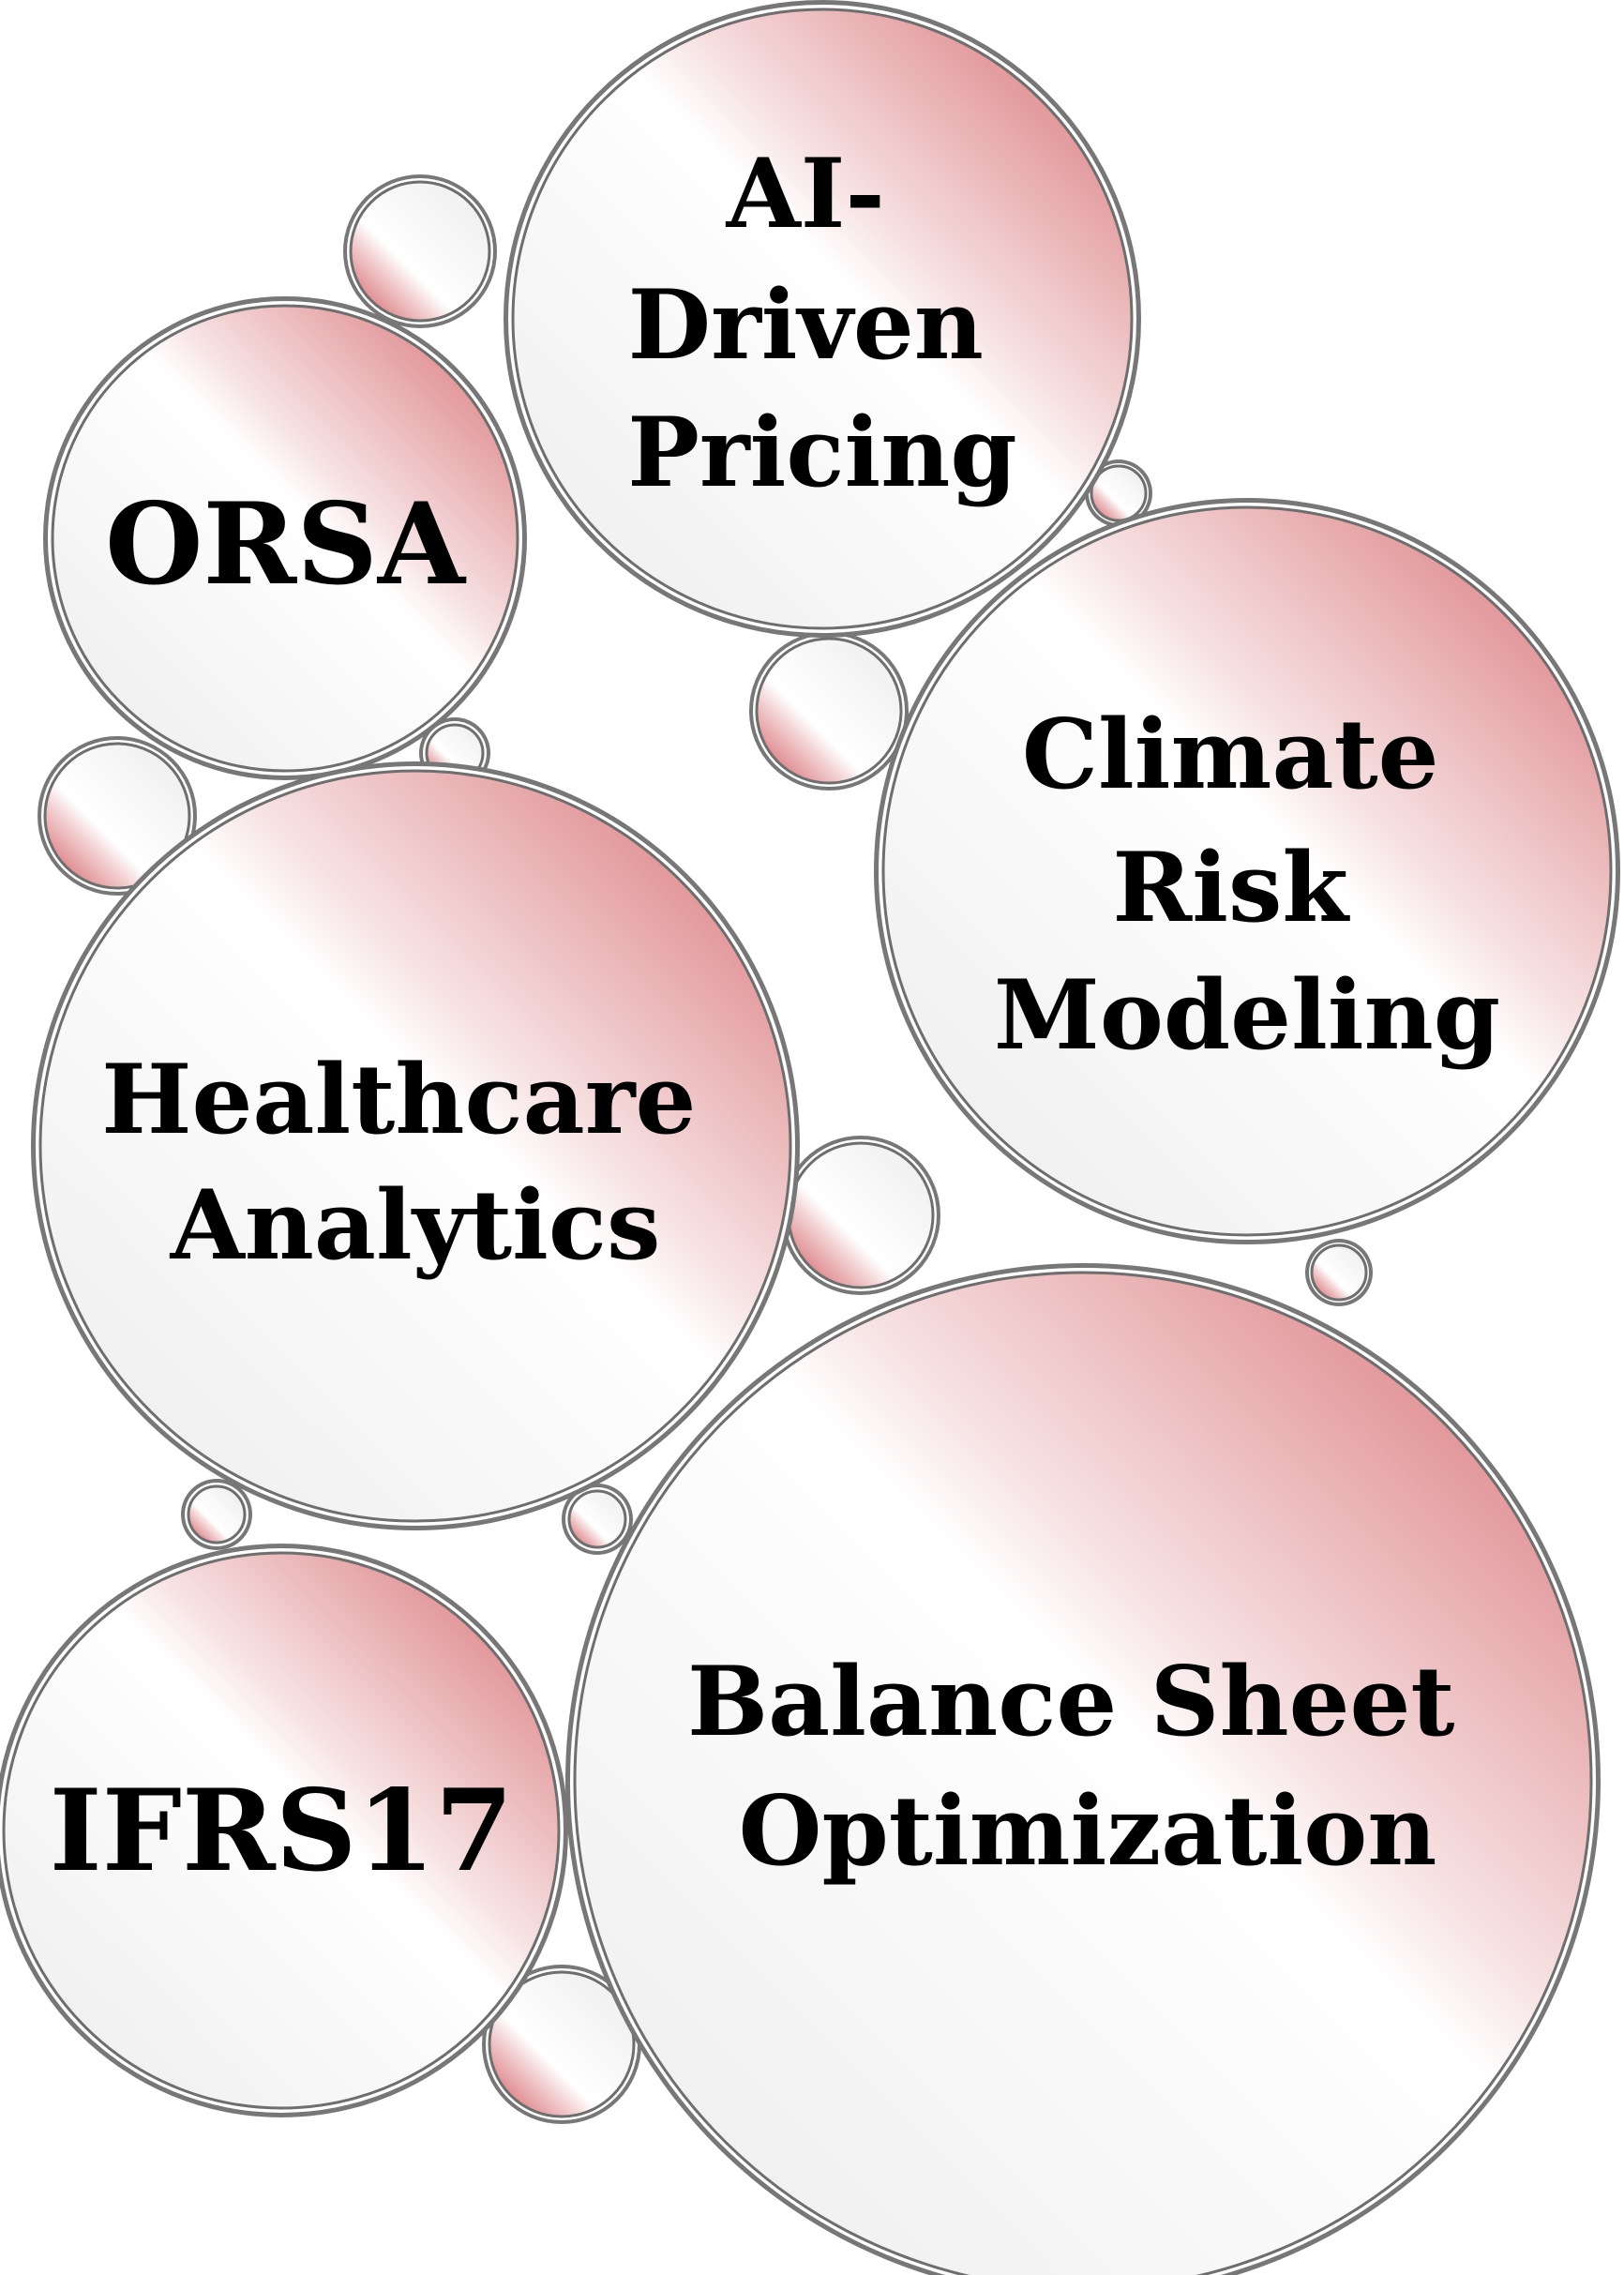  What do you see at coordinates (1087, 1767) in the screenshot?
I see `svg-text:Balance Sheet Optimizati: Balance Sheet Optimization` at bounding box center [1087, 1767].